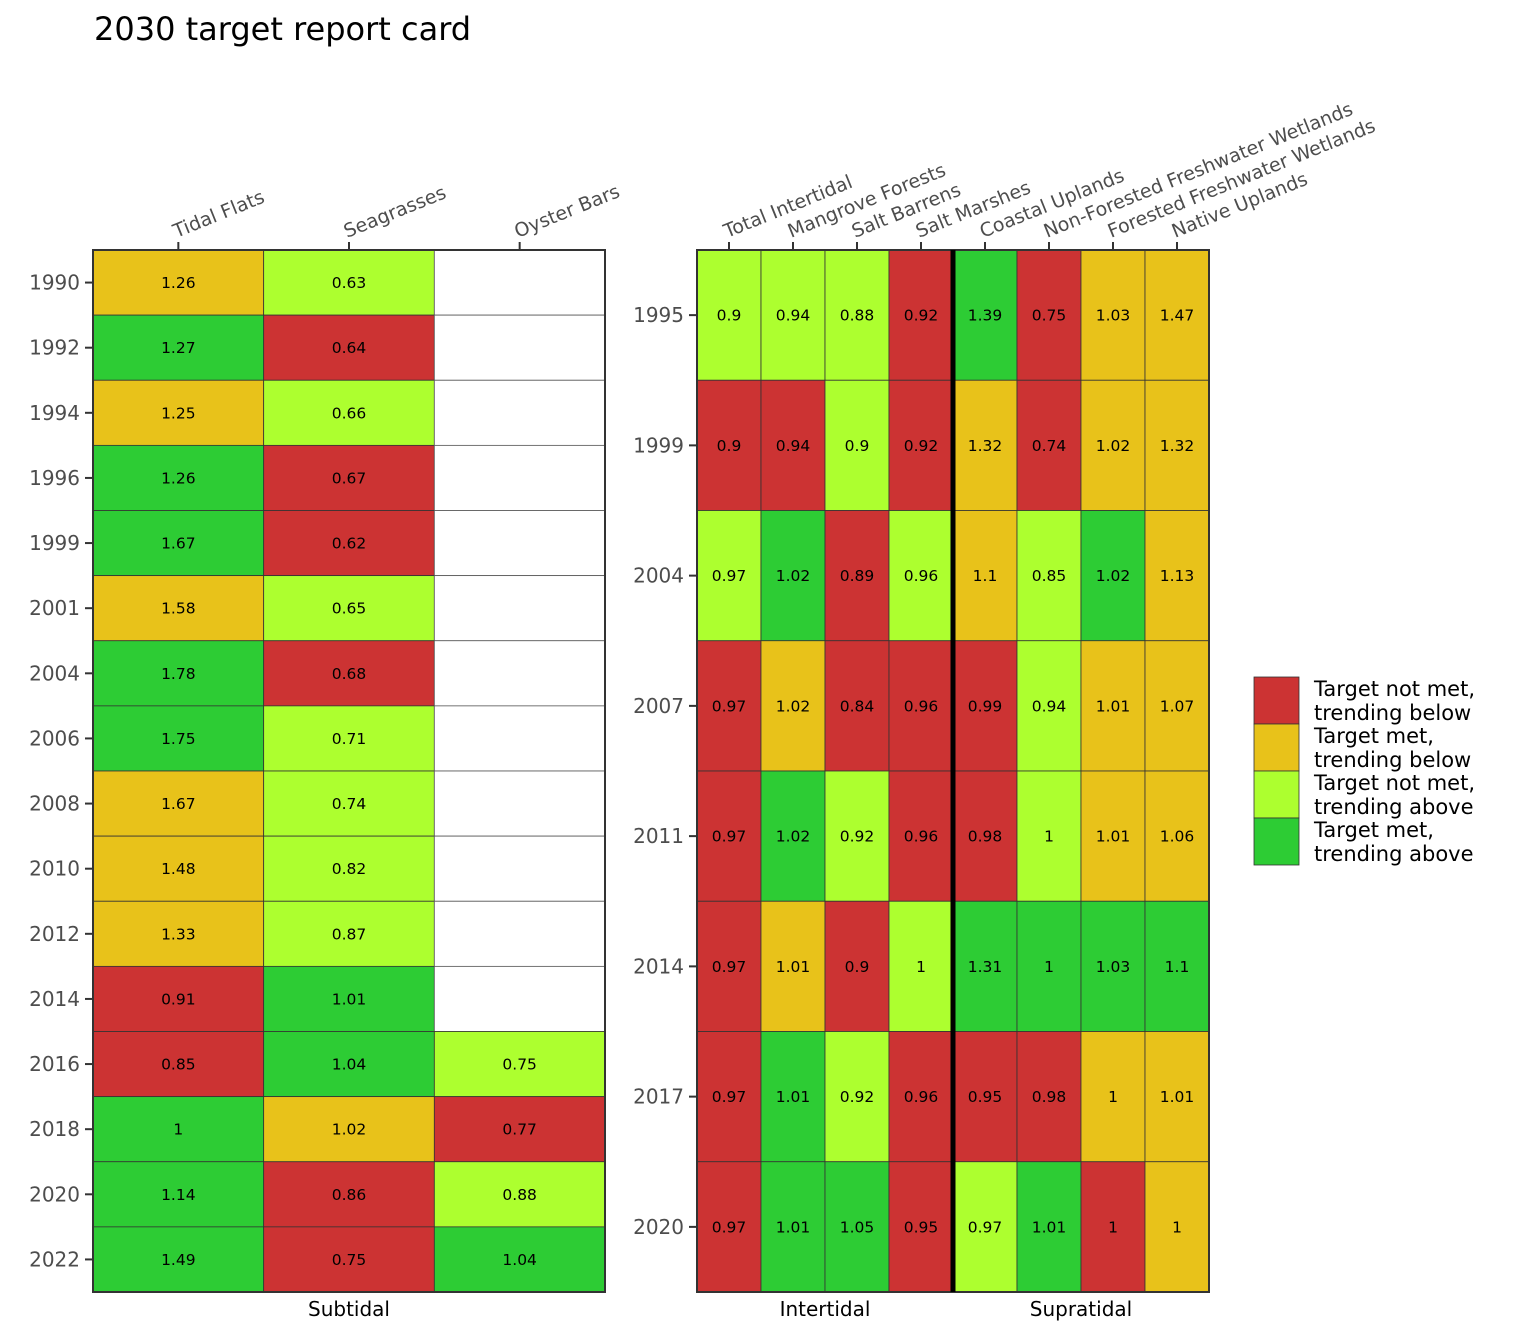 The width and height of the screenshot is (1536, 1344). What do you see at coordinates (985, 446) in the screenshot?
I see `cell-value-label: 1.32` at bounding box center [985, 446].